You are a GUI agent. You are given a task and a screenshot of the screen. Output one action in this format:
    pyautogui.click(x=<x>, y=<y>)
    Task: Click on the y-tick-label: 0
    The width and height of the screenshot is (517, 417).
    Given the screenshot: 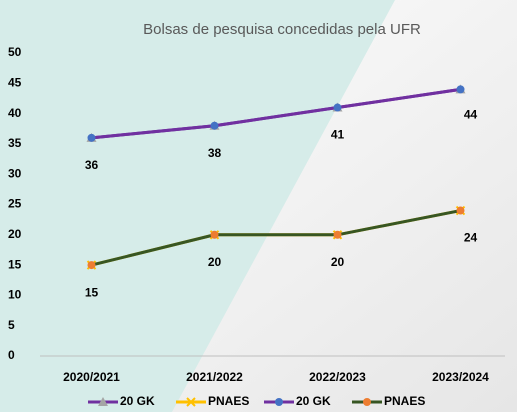 What is the action you would take?
    pyautogui.click(x=11, y=355)
    